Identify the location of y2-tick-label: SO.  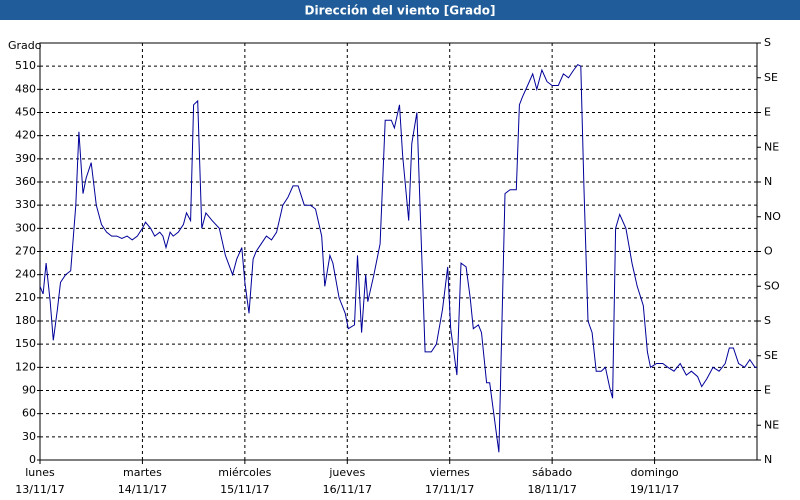
(772, 285).